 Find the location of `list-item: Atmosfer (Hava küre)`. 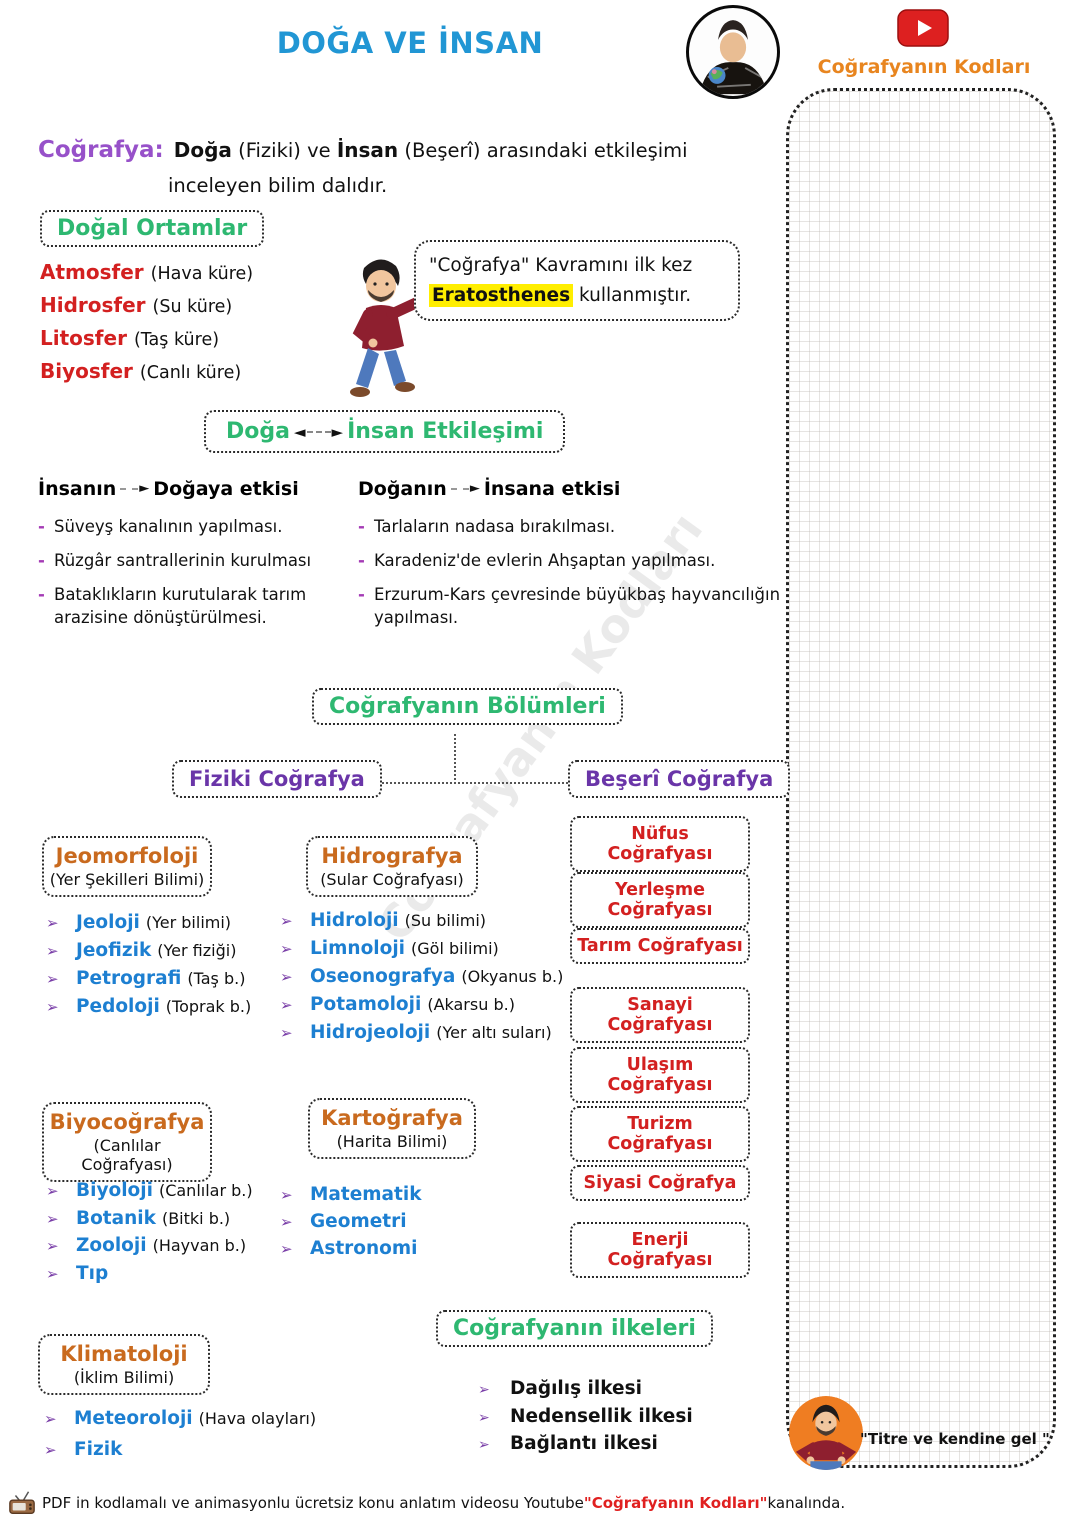

list-item: Atmosfer (Hava küre) is located at coordinates (147, 272).